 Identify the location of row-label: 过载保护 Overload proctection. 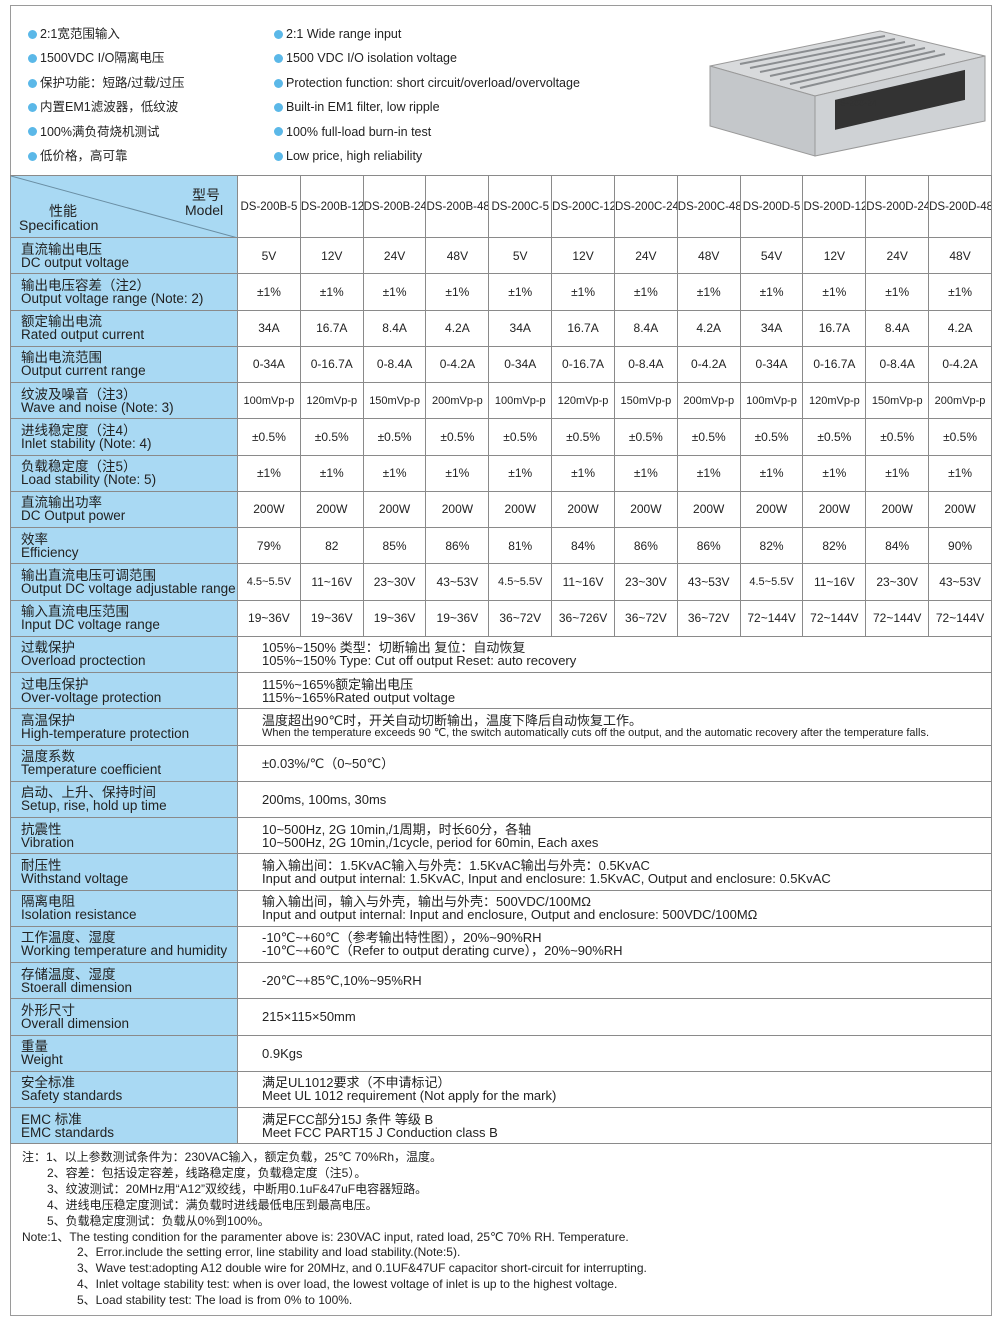
(124, 654).